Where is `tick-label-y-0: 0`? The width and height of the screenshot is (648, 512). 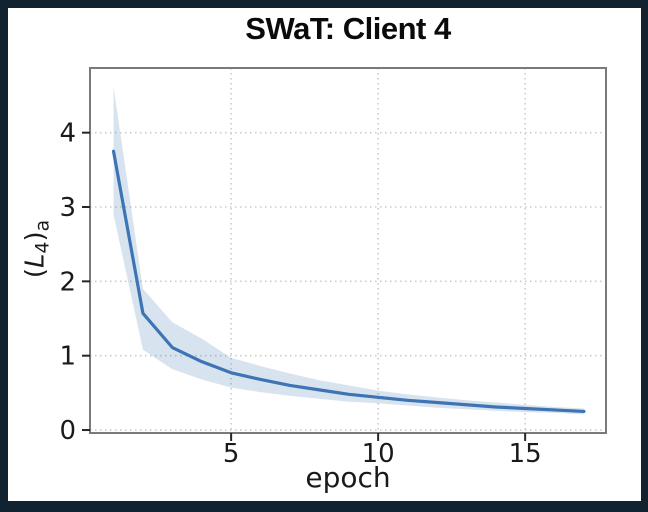 tick-label-y-0: 0 is located at coordinates (67, 431).